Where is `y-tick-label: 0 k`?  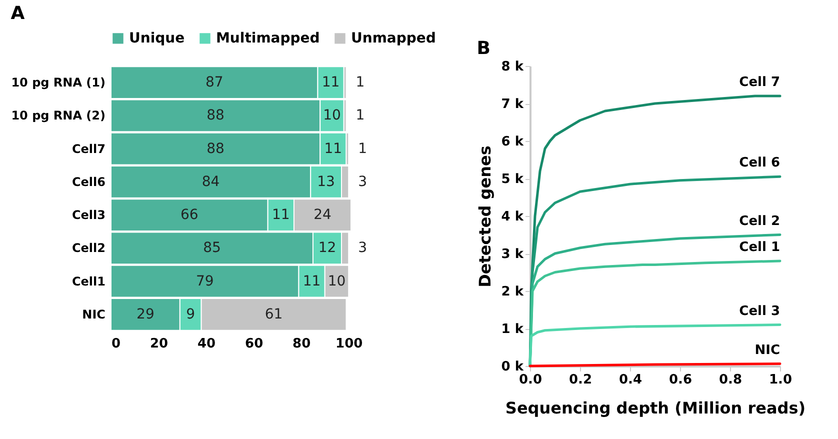 y-tick-label: 0 k is located at coordinates (512, 367).